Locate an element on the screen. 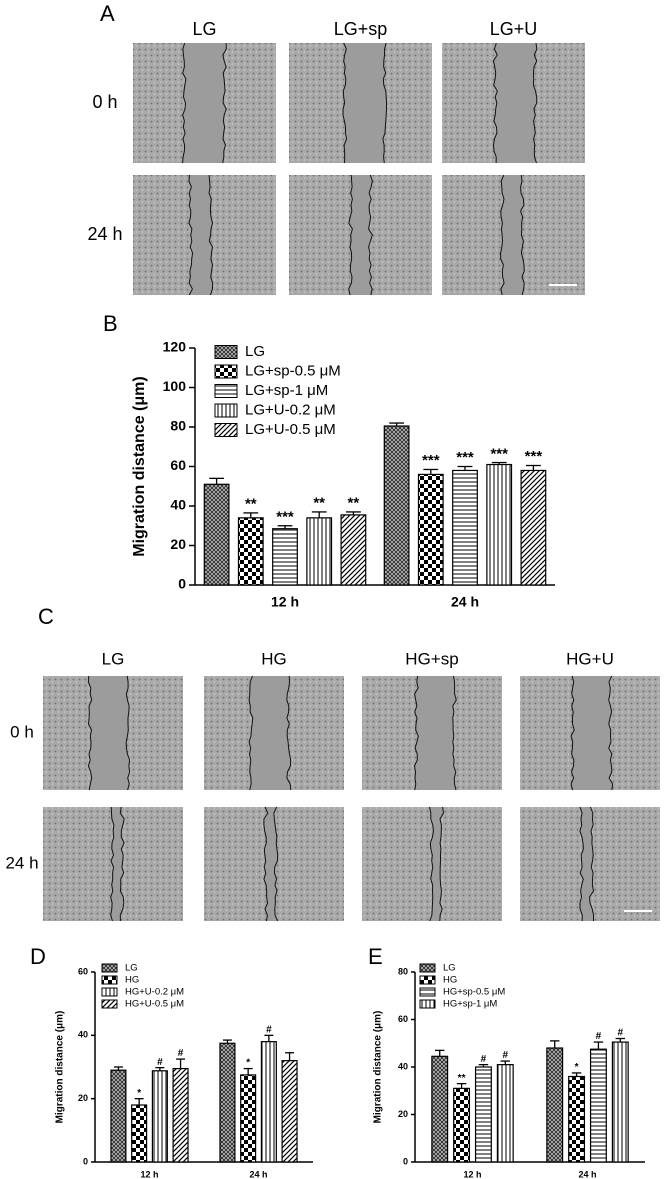 This screenshot has height=1179, width=665. y-tick-label: 80 is located at coordinates (403, 971).